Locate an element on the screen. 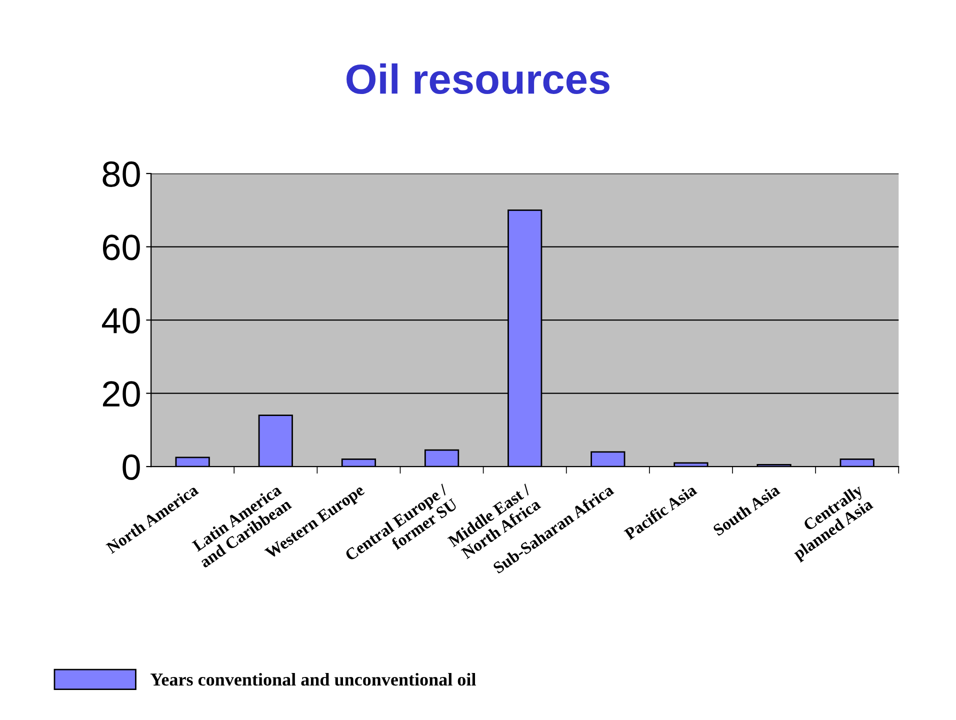 This screenshot has width=956, height=720. y-tick-label: 40 is located at coordinates (121, 321).